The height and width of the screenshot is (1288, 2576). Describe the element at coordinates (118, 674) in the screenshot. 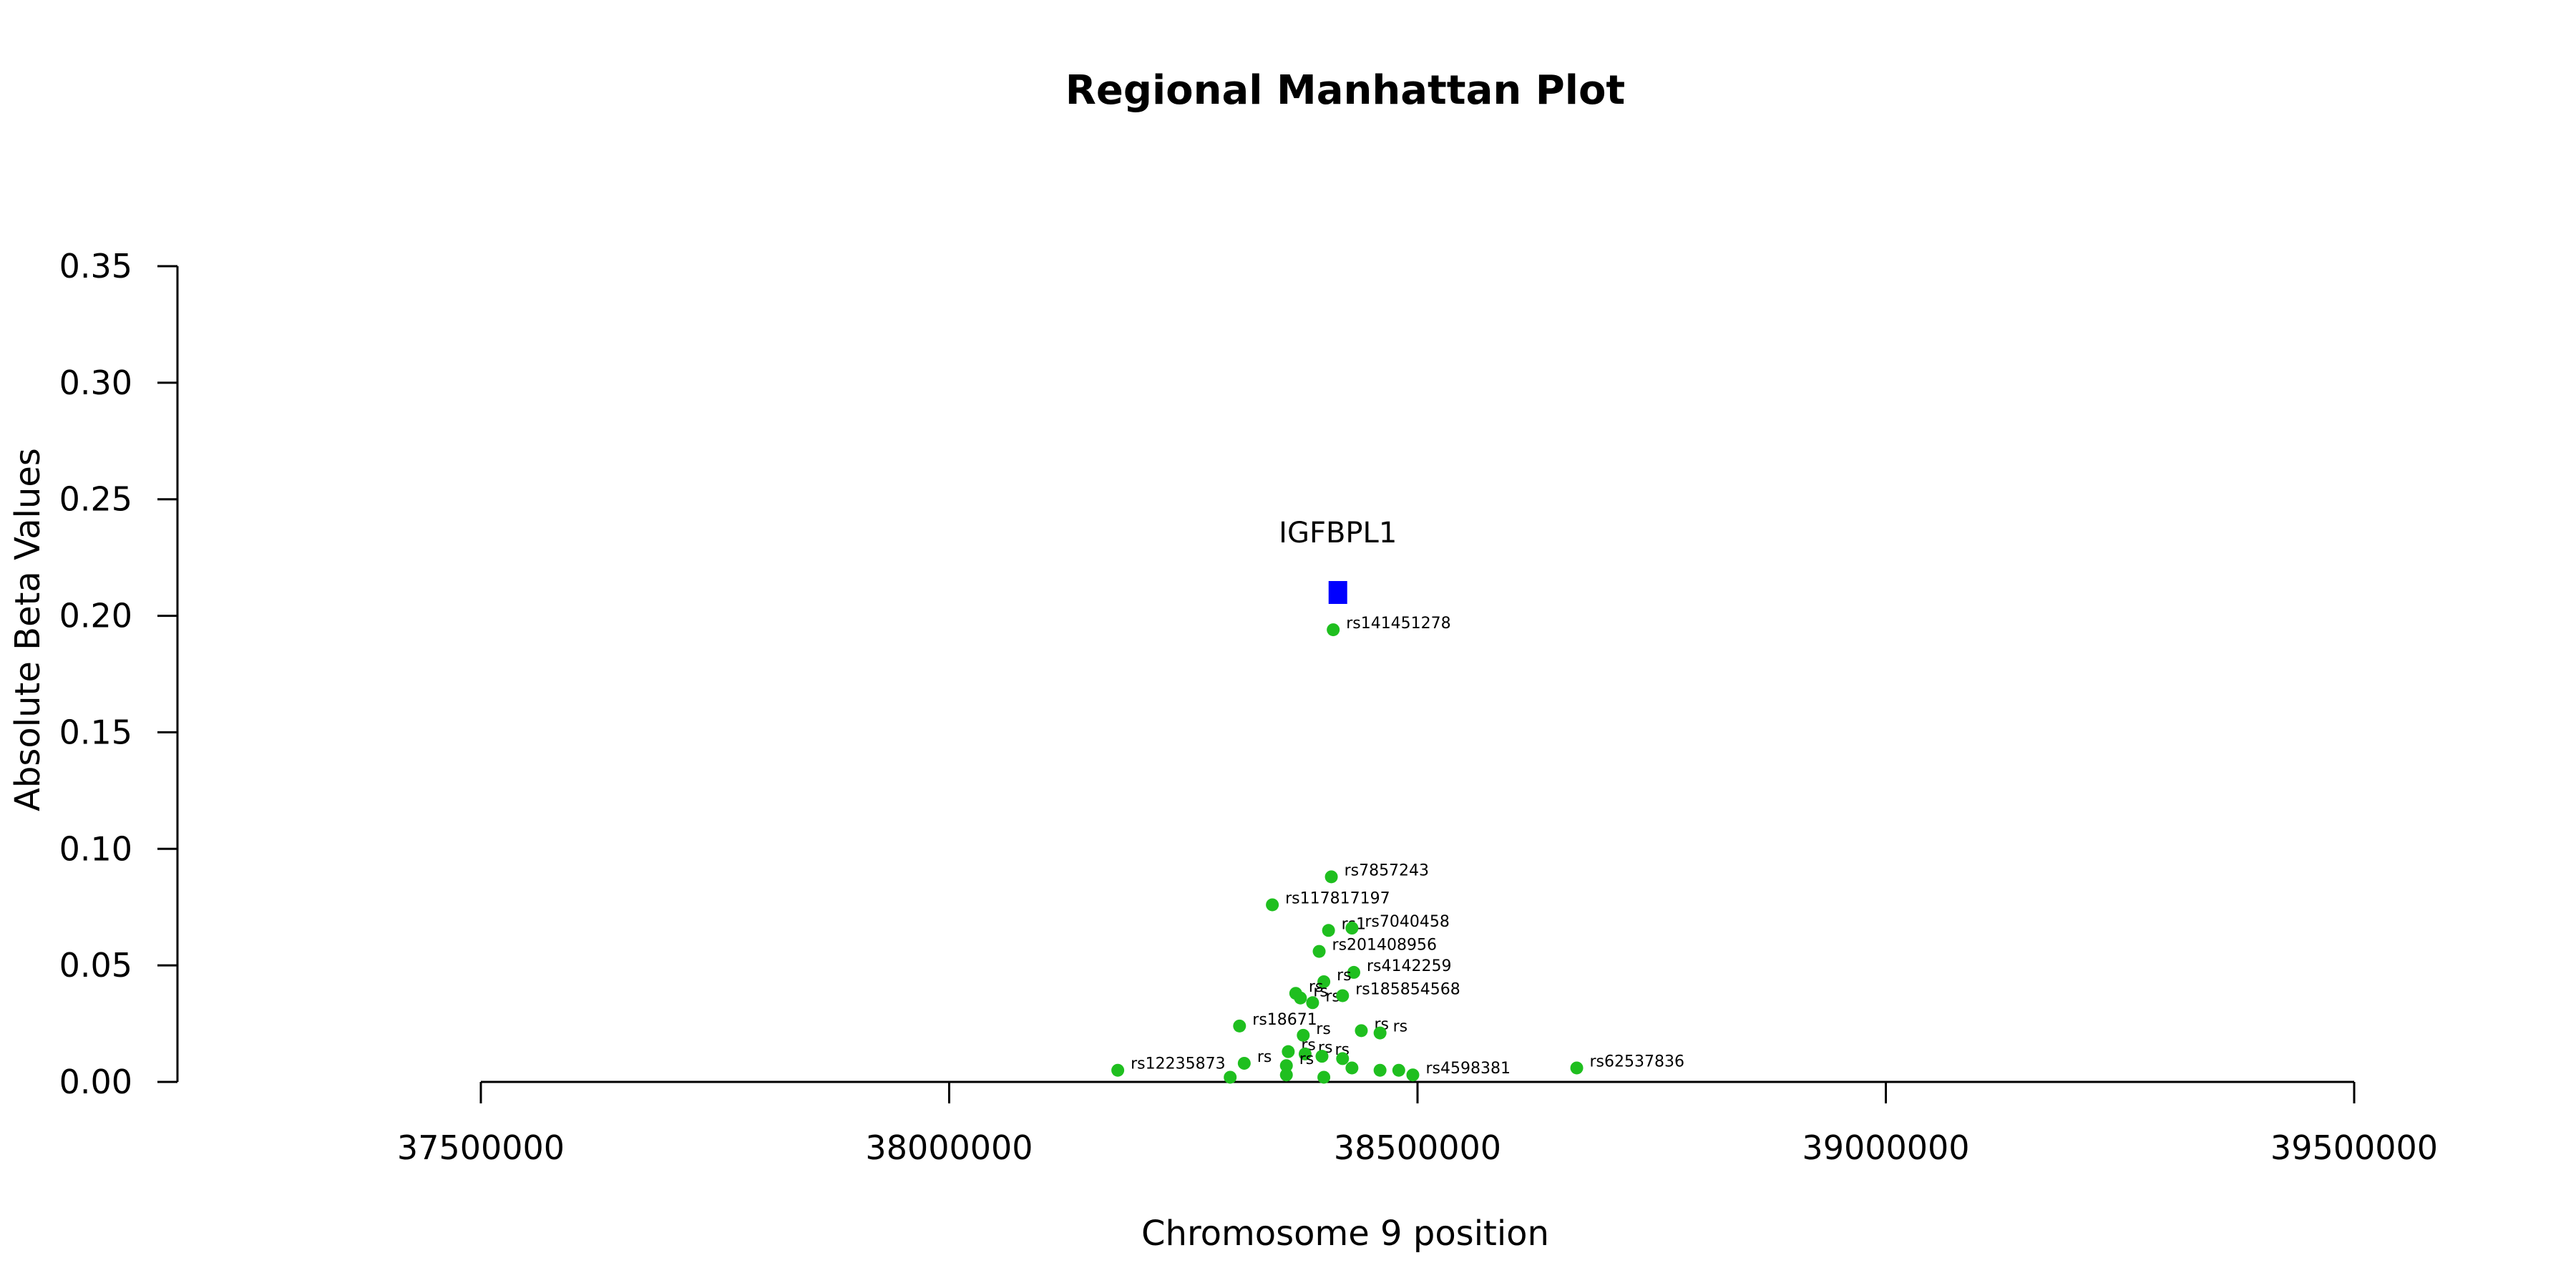

I see `y-ticks: 0.00 0.05 0.10 0.15 0.20 0.25 0.30 0.35` at that location.